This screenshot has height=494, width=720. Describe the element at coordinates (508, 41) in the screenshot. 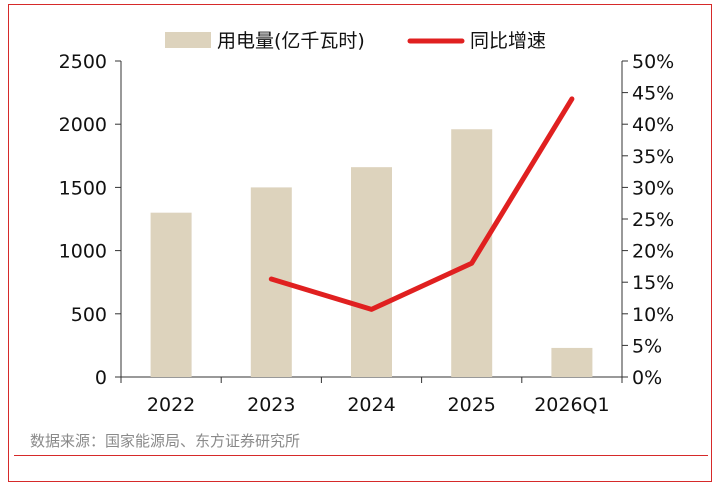

I see `legend-label-line: 同比增速` at that location.